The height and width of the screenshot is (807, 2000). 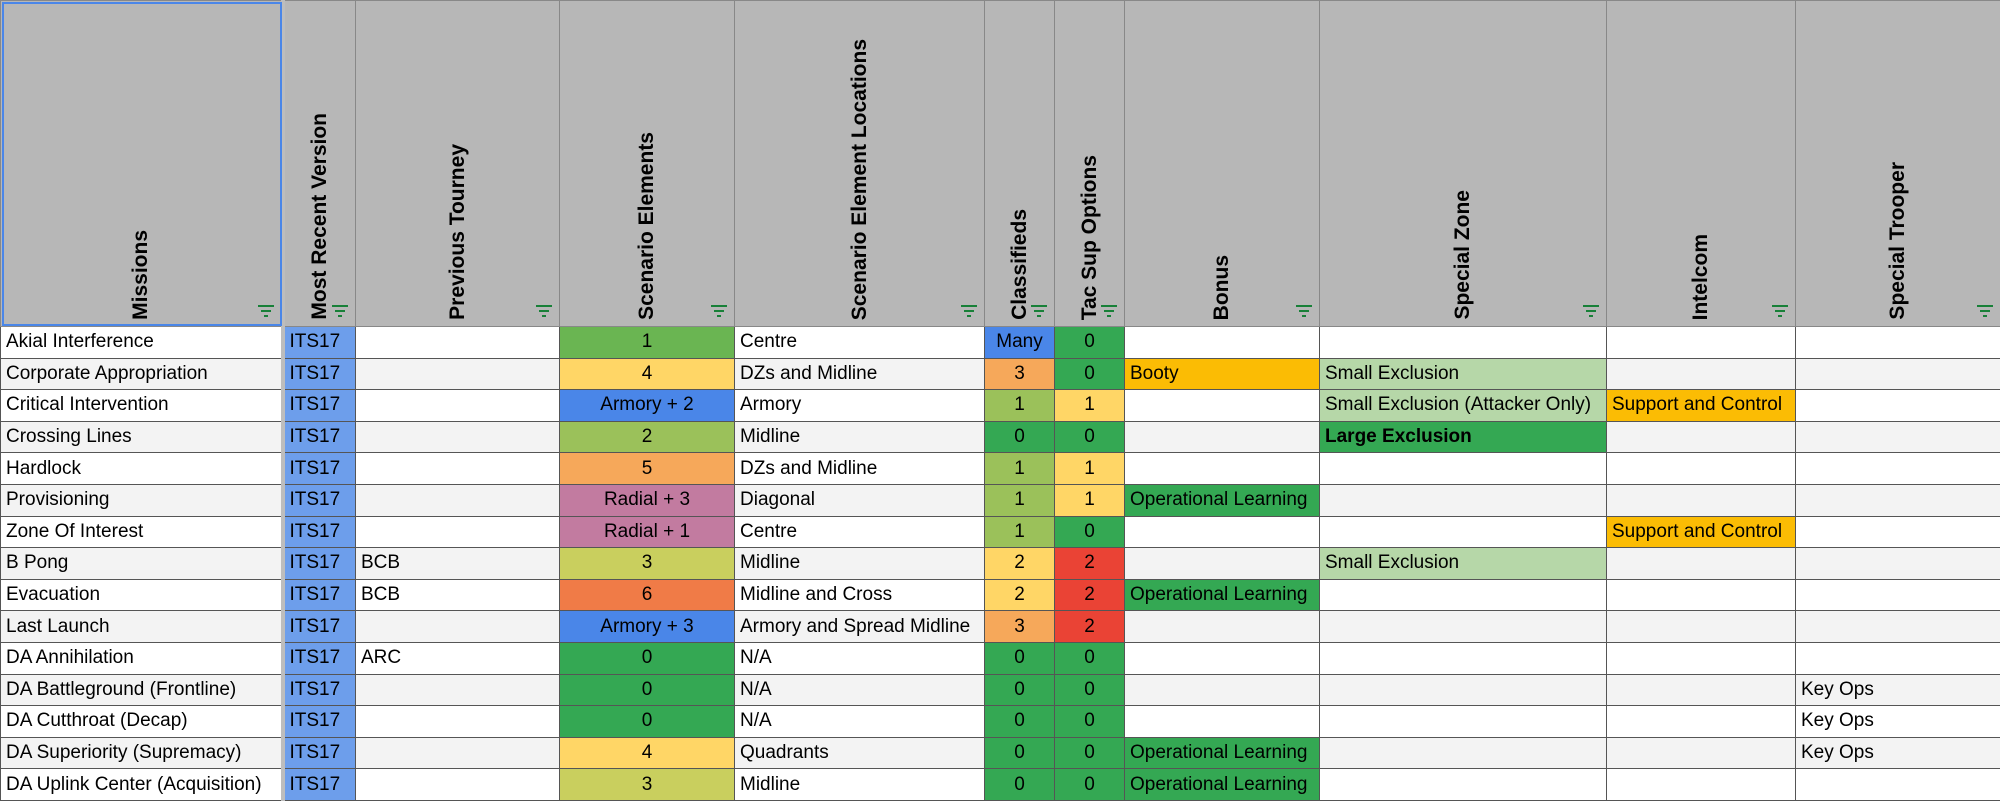 What do you see at coordinates (859, 721) in the screenshot?
I see `cell: N/A` at bounding box center [859, 721].